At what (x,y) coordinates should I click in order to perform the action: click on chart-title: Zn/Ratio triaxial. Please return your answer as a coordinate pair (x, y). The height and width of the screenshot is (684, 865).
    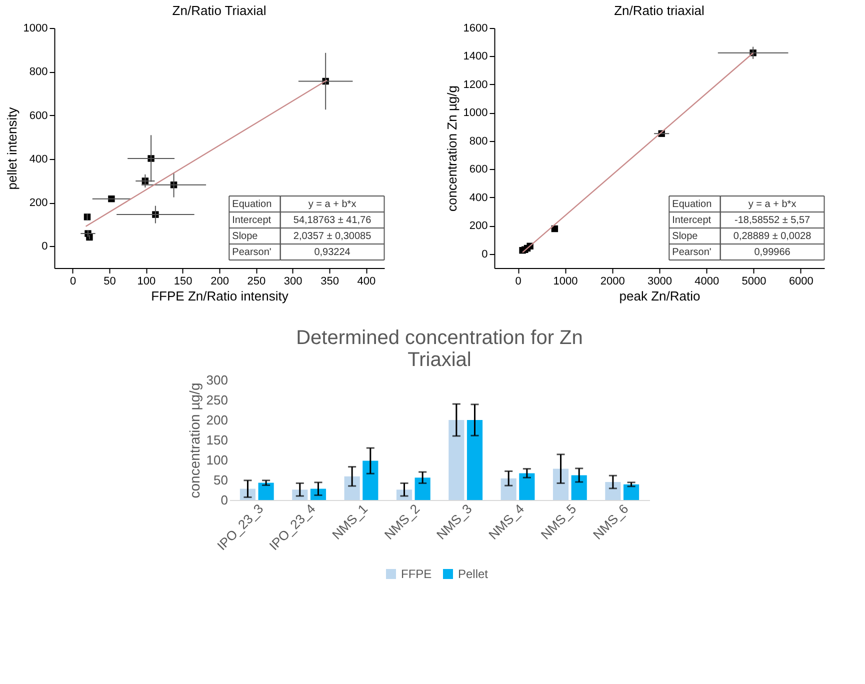
    Looking at the image, I should click on (659, 10).